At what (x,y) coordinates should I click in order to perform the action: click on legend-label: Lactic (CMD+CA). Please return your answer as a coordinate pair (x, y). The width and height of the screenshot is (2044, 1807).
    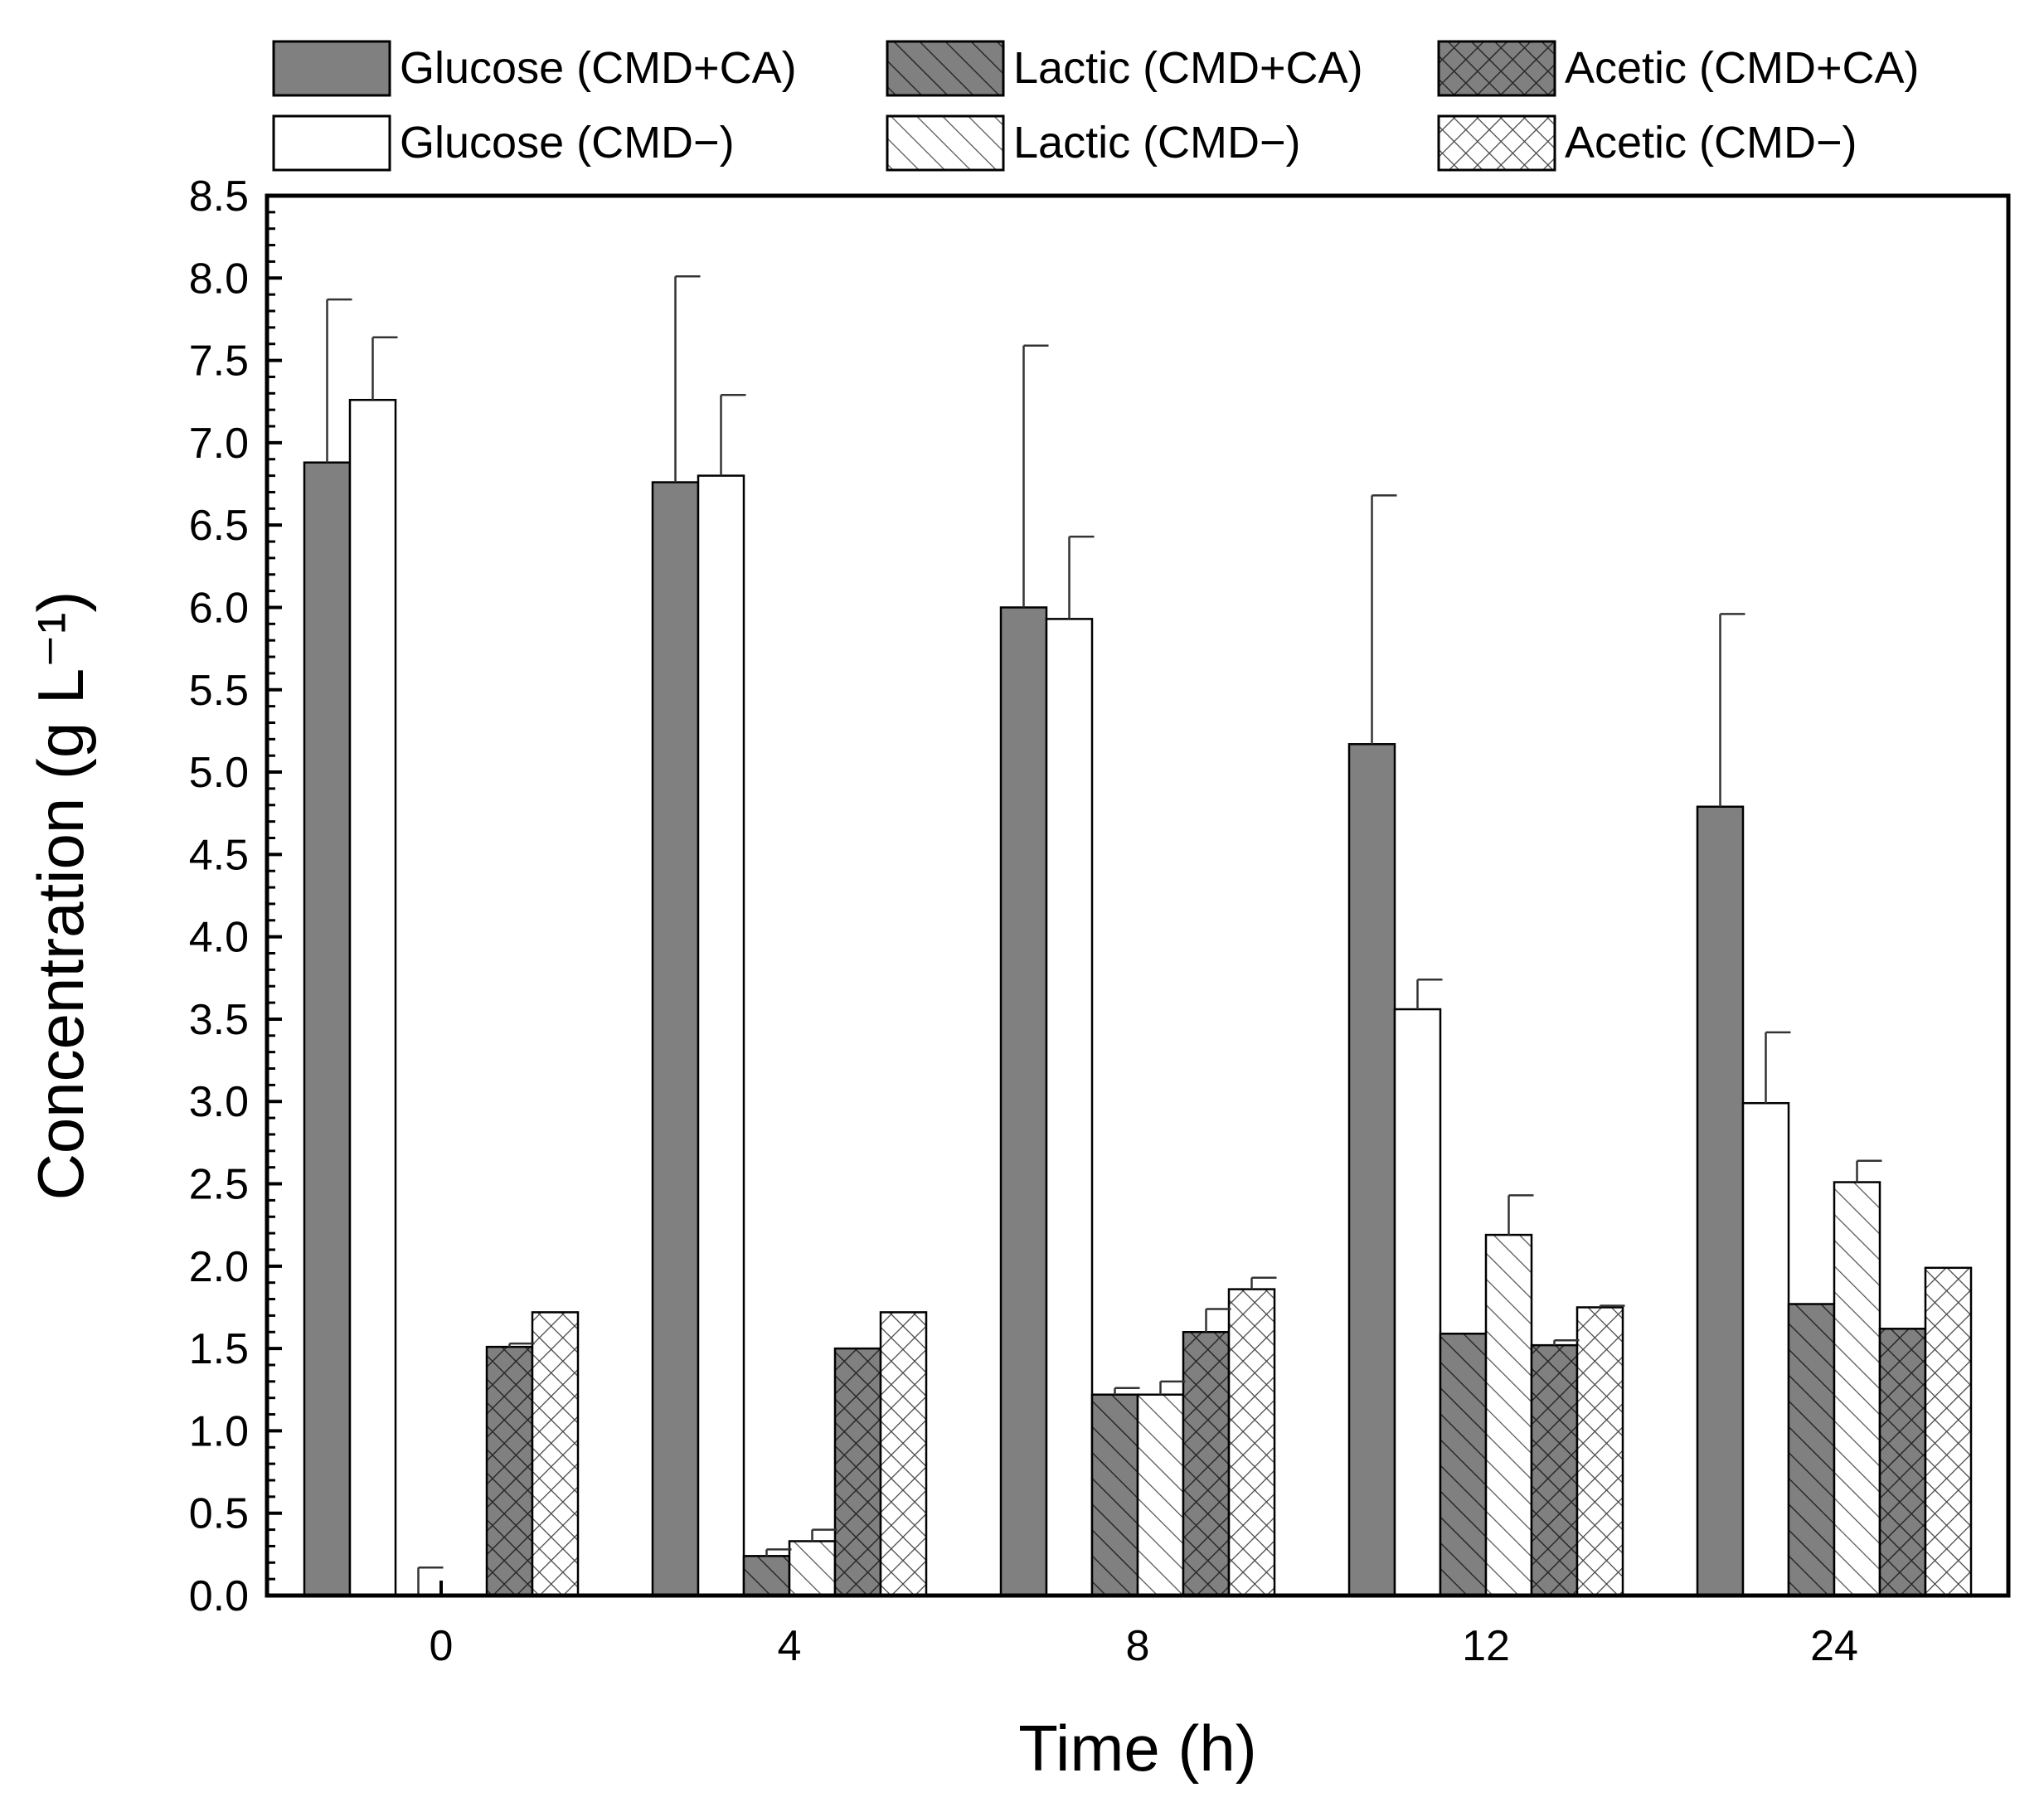
    Looking at the image, I should click on (1188, 68).